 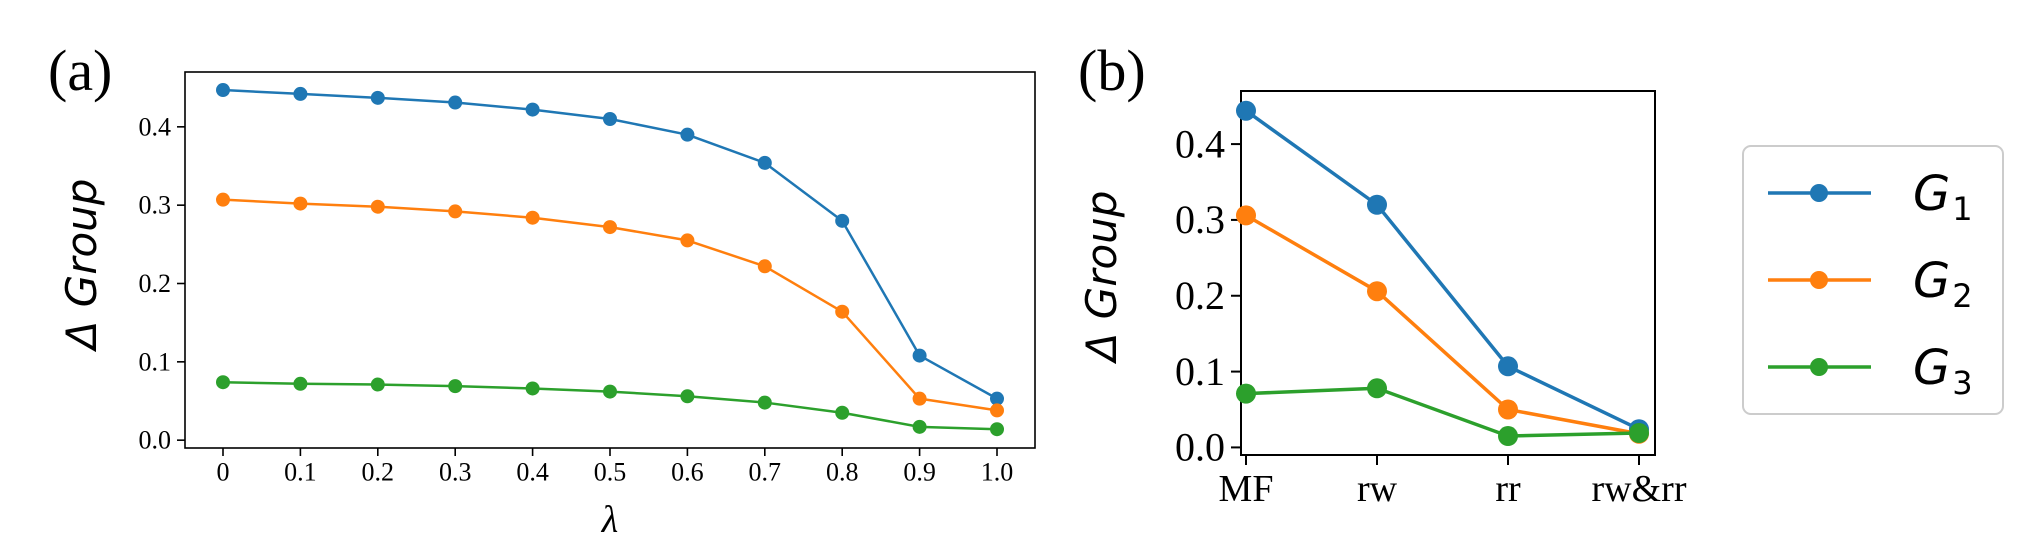 I want to click on x-tick-label: 0.1, so click(x=300, y=472).